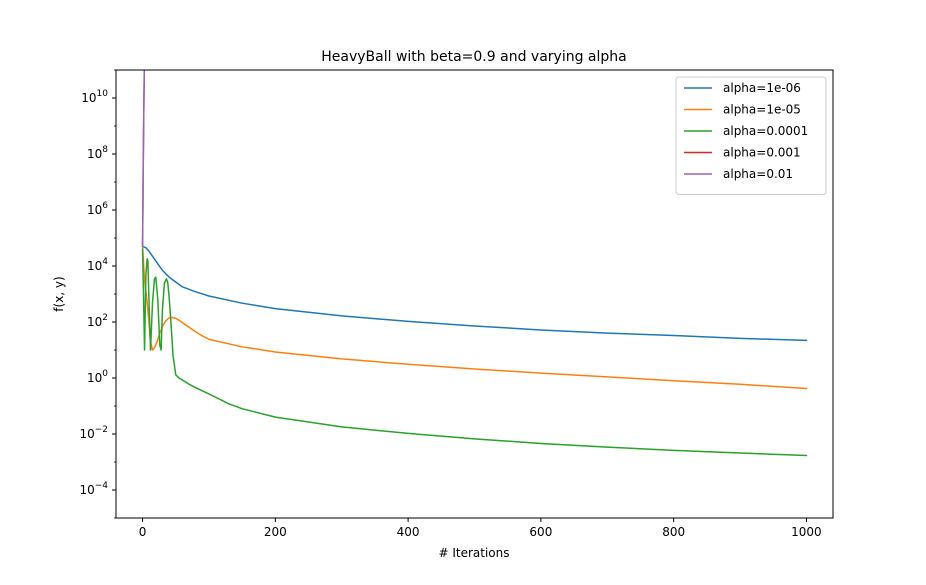 The width and height of the screenshot is (926, 585). Describe the element at coordinates (93, 433) in the screenshot. I see `y-tick-label: 10⁻²` at that location.